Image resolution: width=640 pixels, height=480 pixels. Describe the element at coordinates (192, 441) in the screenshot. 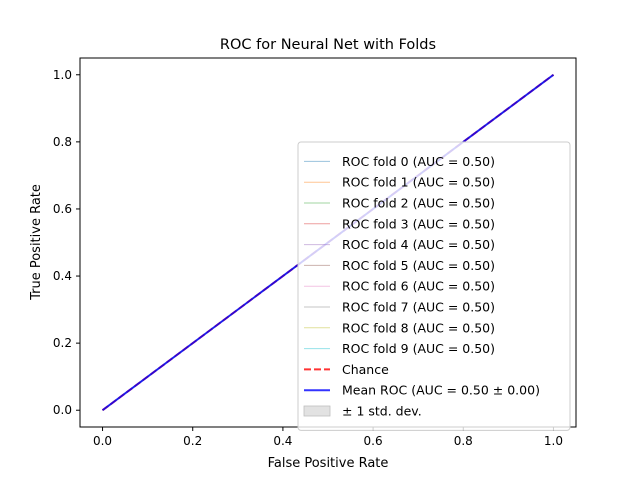

I see `x-tick-label-1: 0.2` at that location.